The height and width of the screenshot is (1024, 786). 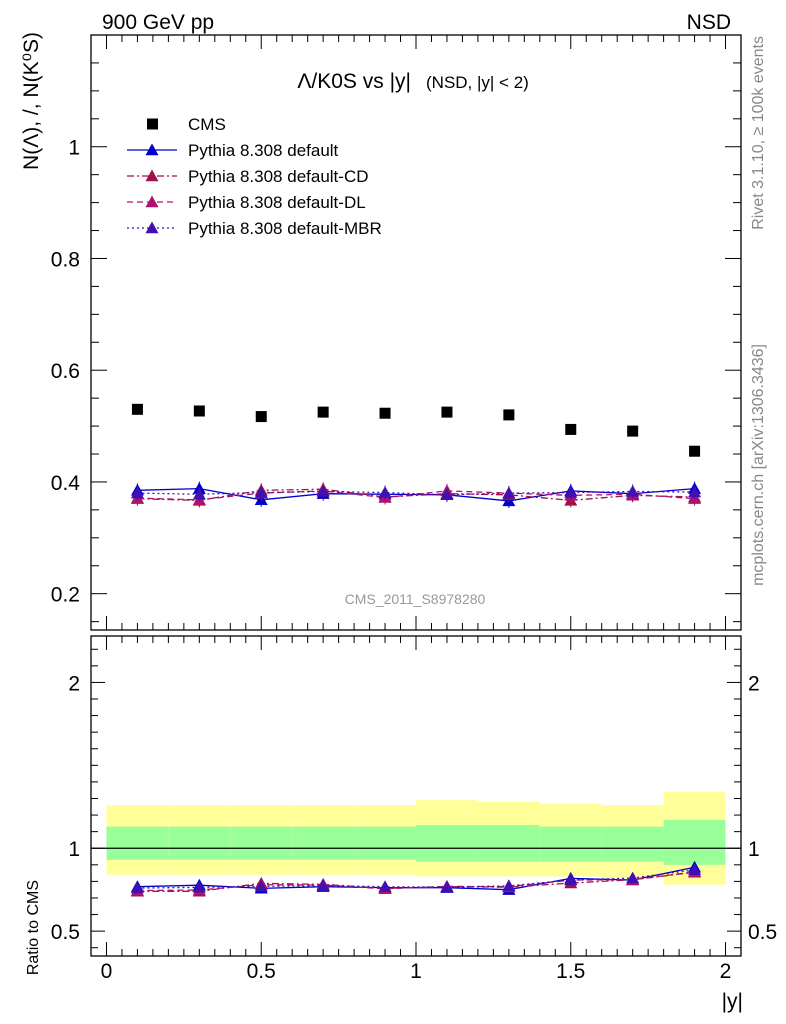 What do you see at coordinates (74, 148) in the screenshot?
I see `y-tick-label: 1` at bounding box center [74, 148].